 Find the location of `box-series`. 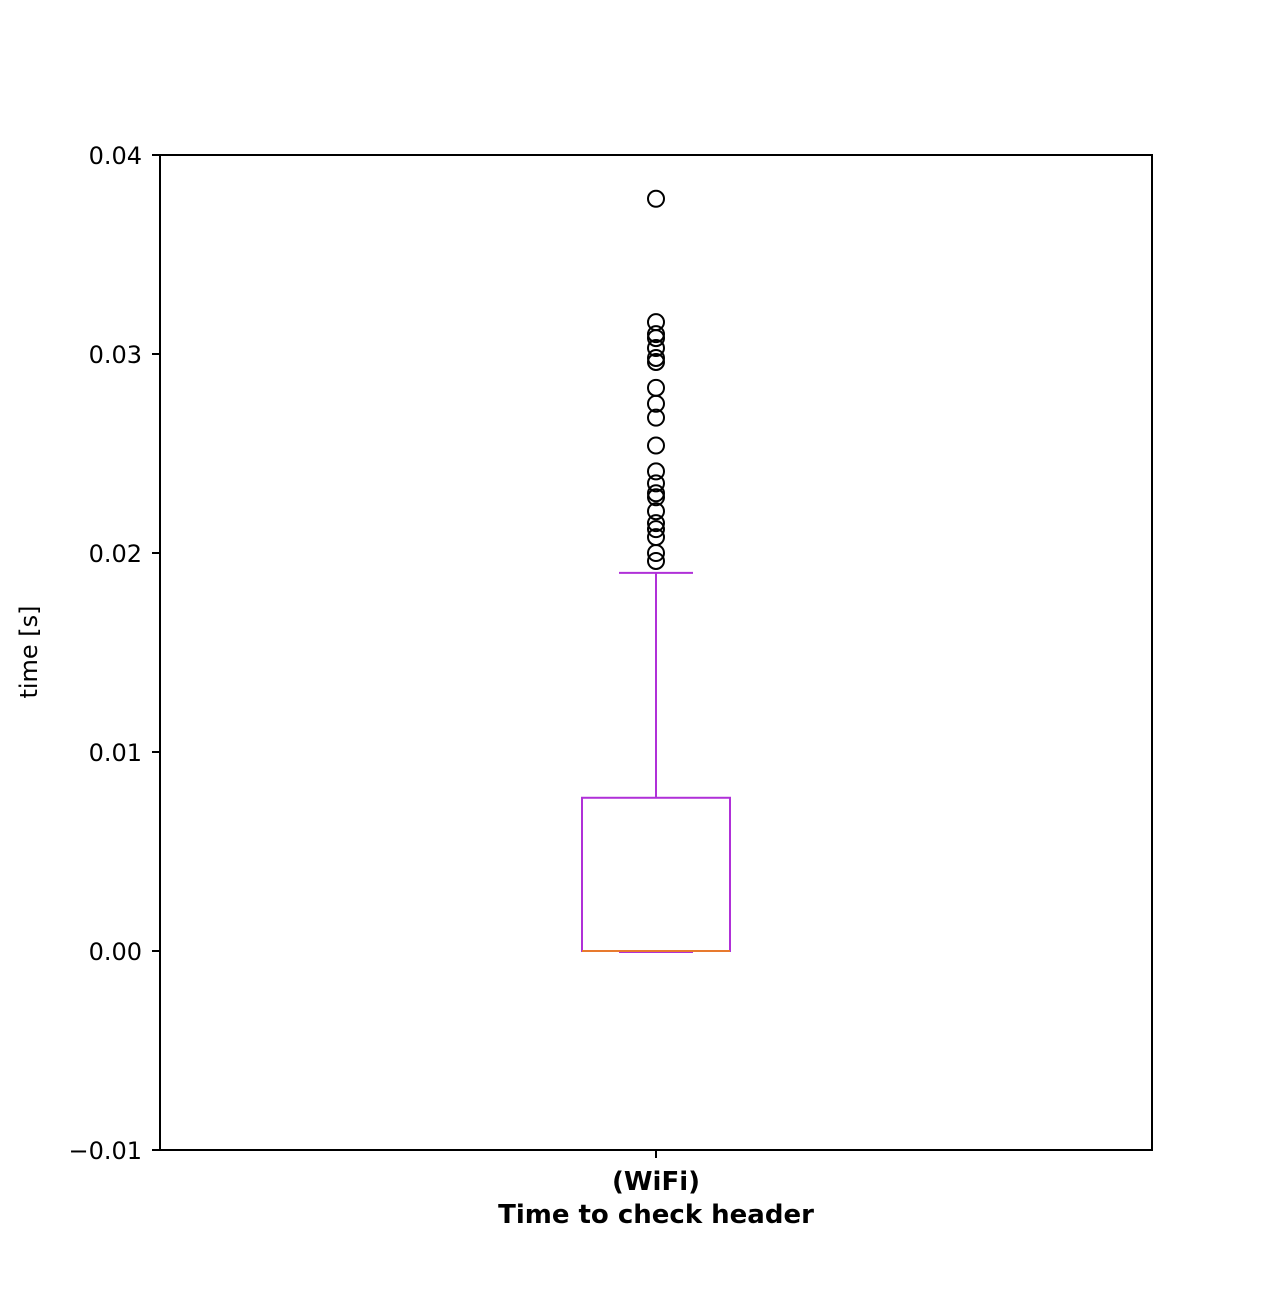

box-series is located at coordinates (656, 571).